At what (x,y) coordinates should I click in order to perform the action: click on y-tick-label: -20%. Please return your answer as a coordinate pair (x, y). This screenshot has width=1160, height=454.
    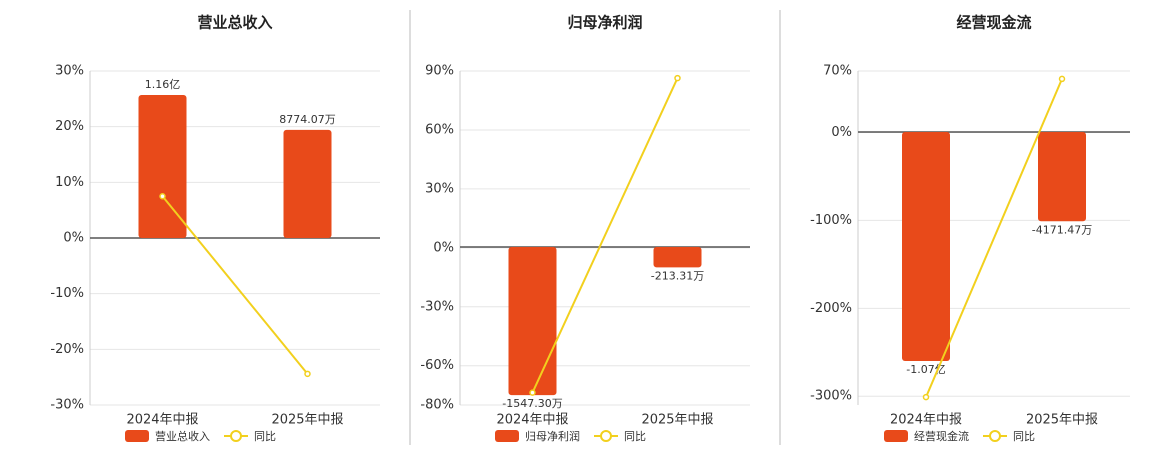
    Looking at the image, I should click on (67, 349).